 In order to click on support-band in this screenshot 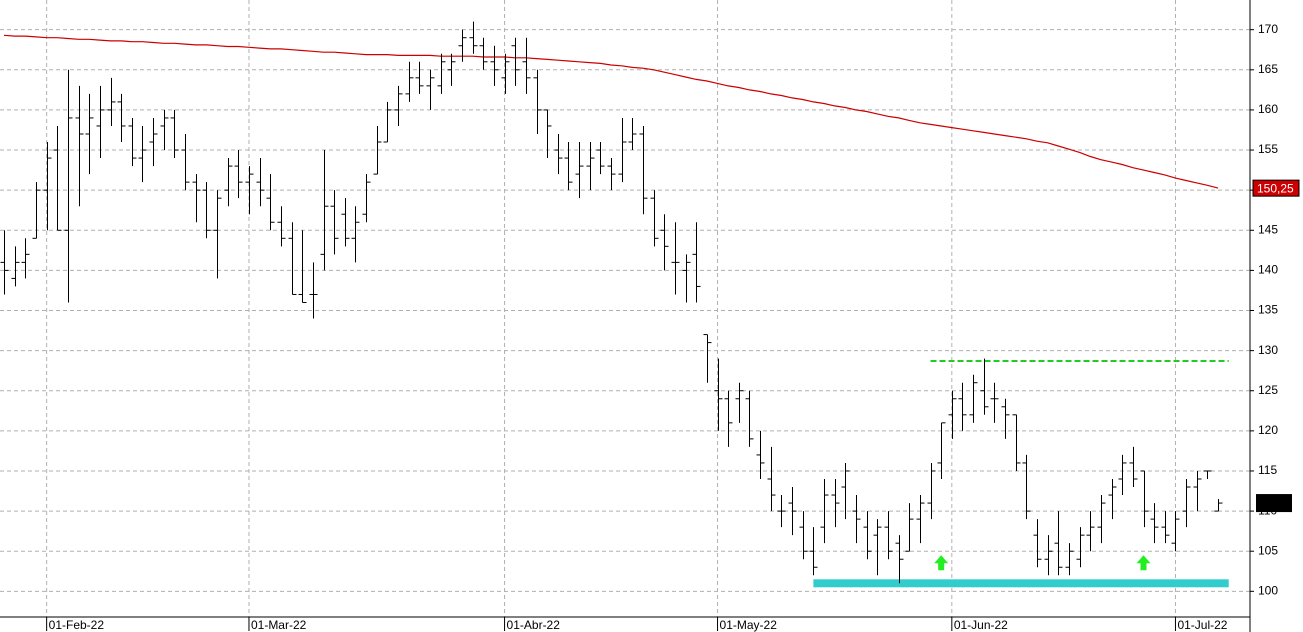, I will do `click(1021, 583)`.